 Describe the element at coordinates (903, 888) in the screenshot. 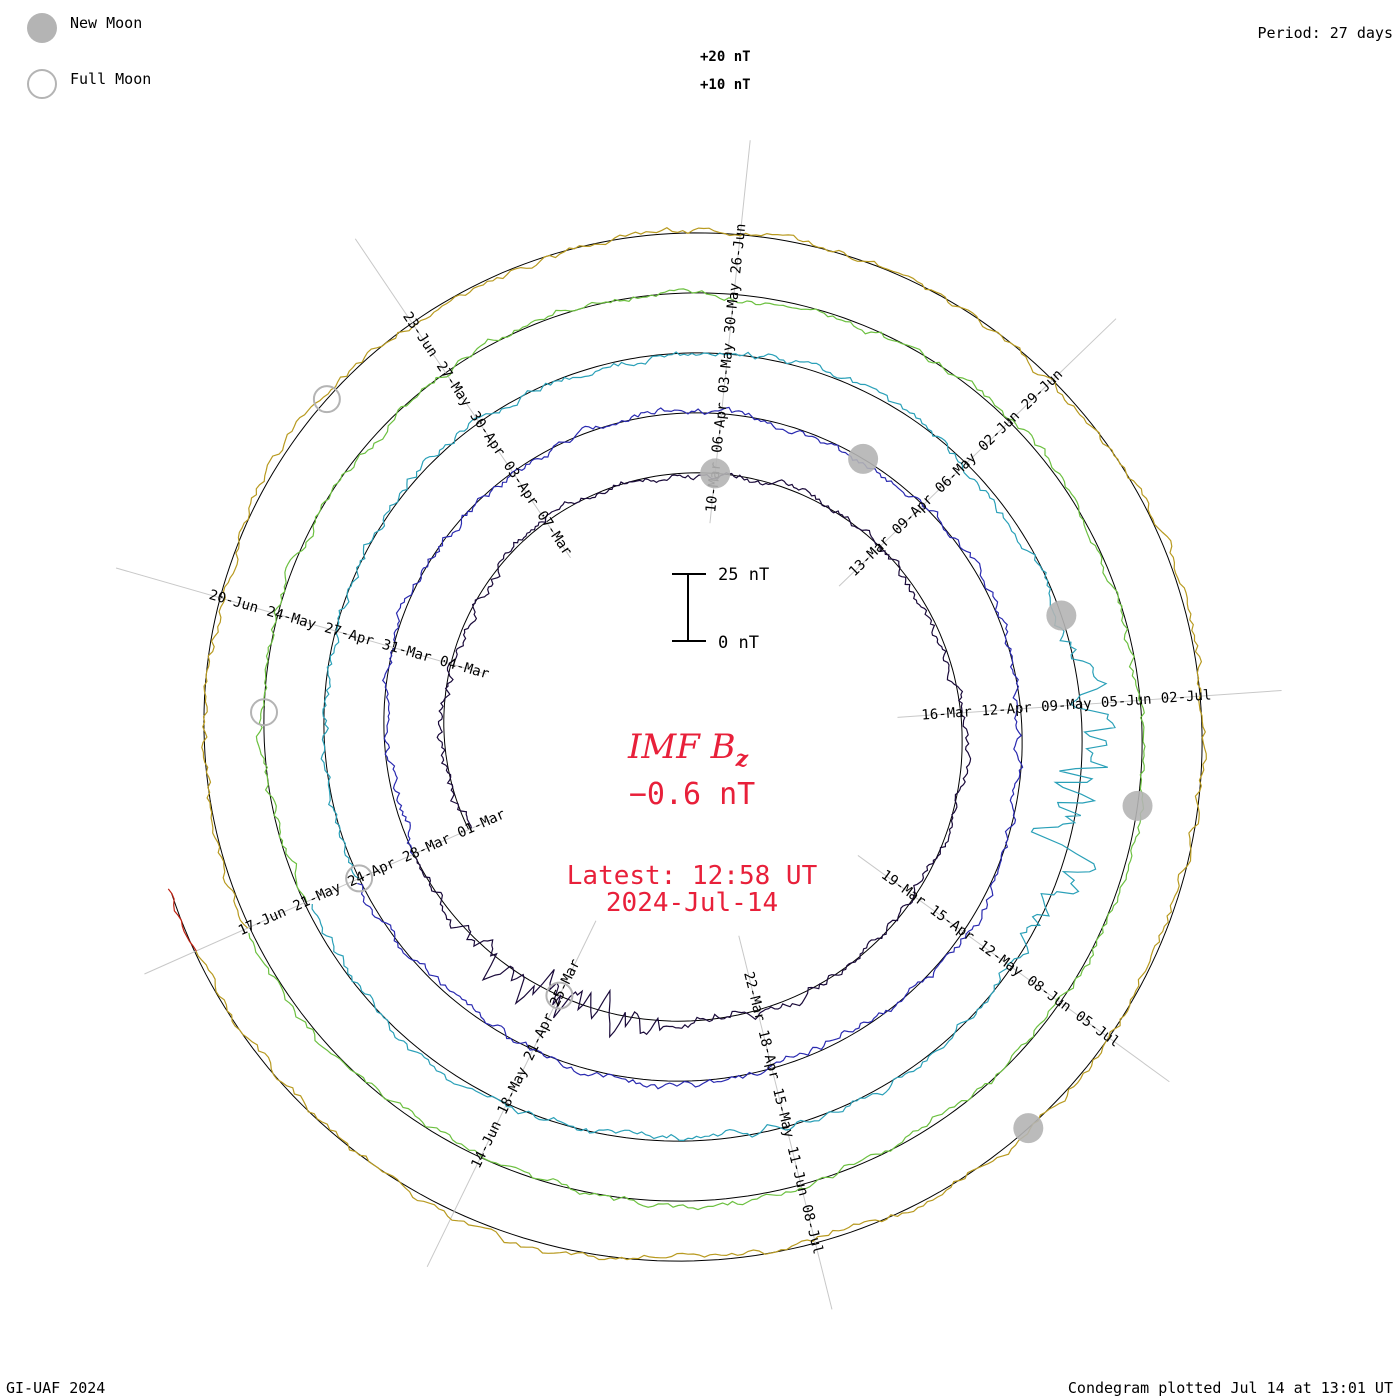

I see `date-label: 19-Mar` at that location.